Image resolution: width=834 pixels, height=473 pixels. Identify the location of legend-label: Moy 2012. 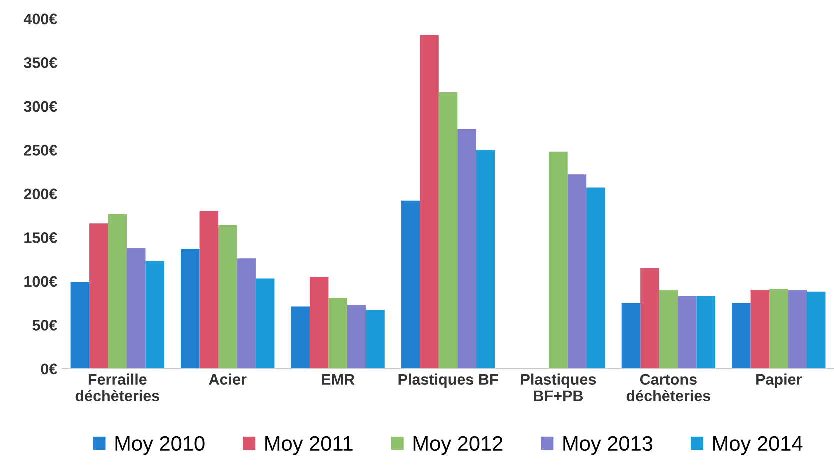
(458, 446).